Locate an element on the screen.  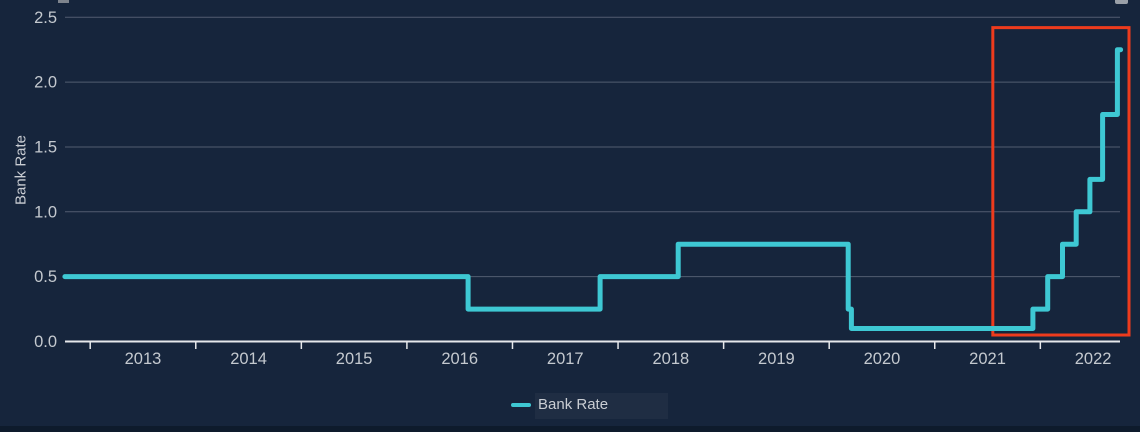
context-menu-icon-cropped is located at coordinates (1121, 2).